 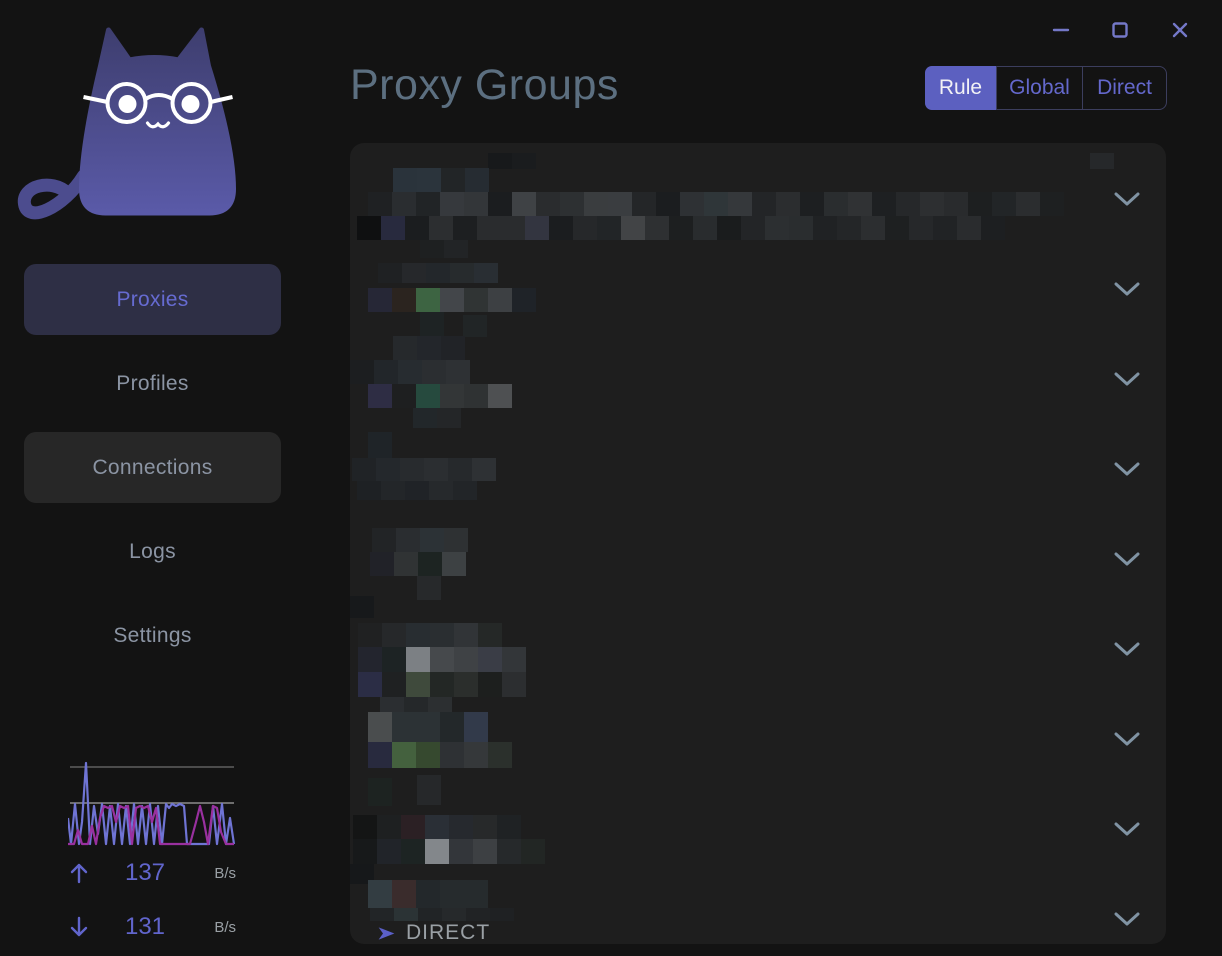 What do you see at coordinates (152, 467) in the screenshot?
I see `sidebar-item-connections: Connections` at bounding box center [152, 467].